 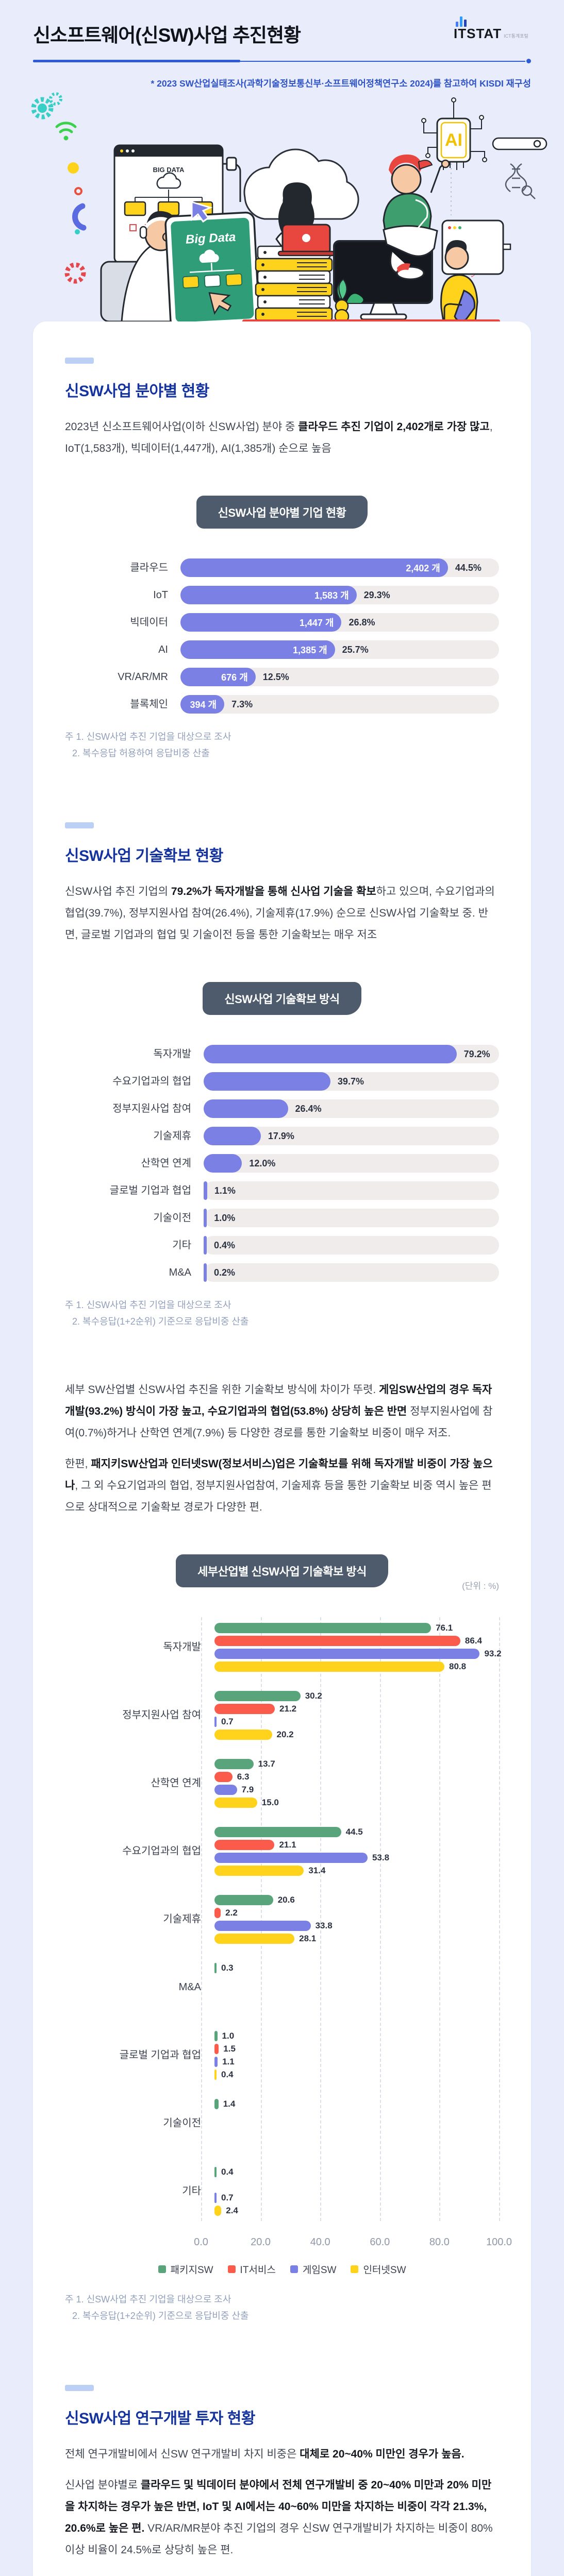 What do you see at coordinates (358, 1647) in the screenshot?
I see `group-bars: 76.1 86.4 93.2 80.8` at bounding box center [358, 1647].